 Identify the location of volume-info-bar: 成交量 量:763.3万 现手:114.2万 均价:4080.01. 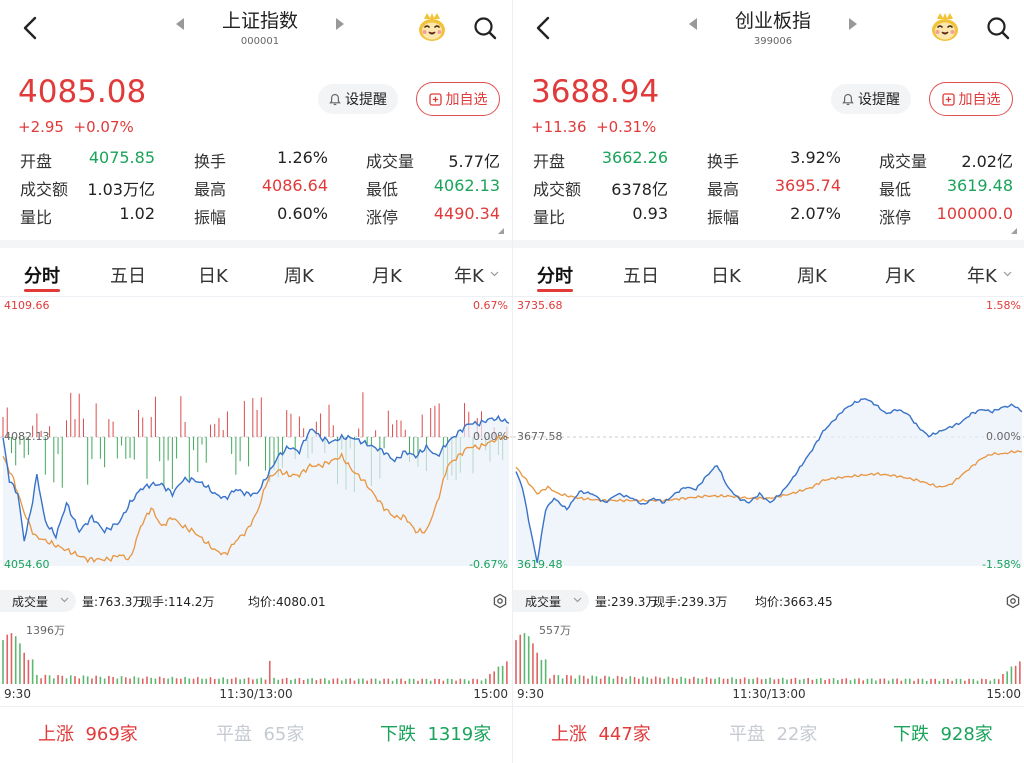
(256, 601).